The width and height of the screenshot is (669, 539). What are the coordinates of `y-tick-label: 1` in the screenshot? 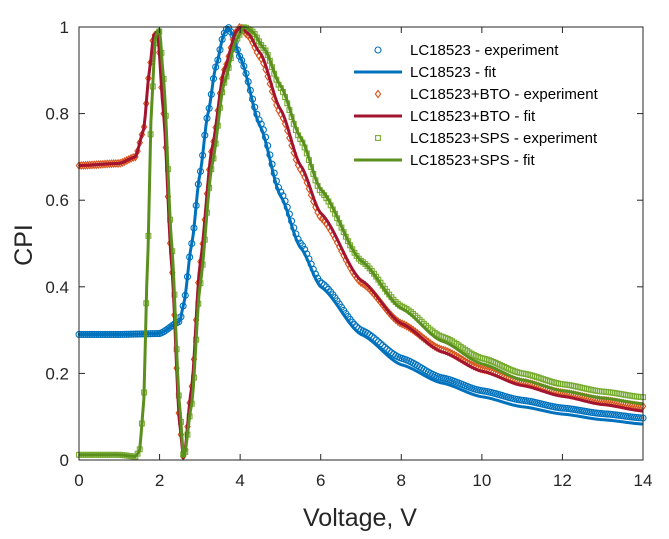 It's located at (64, 27).